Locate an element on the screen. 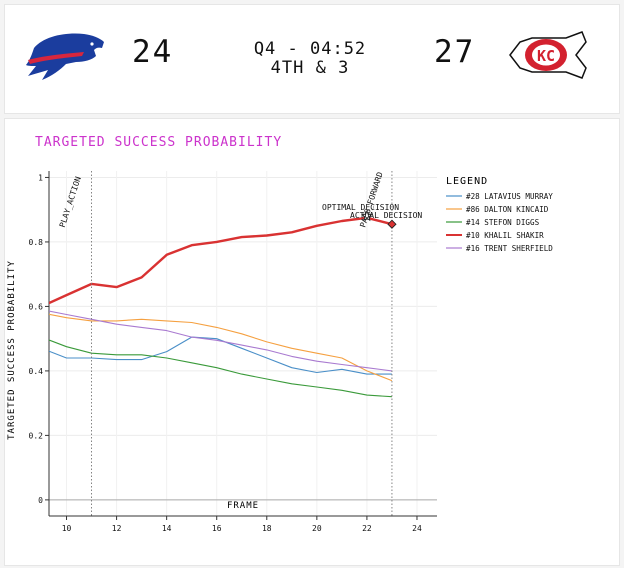 This screenshot has width=624, height=568. x-tick-label: 14 is located at coordinates (167, 528).